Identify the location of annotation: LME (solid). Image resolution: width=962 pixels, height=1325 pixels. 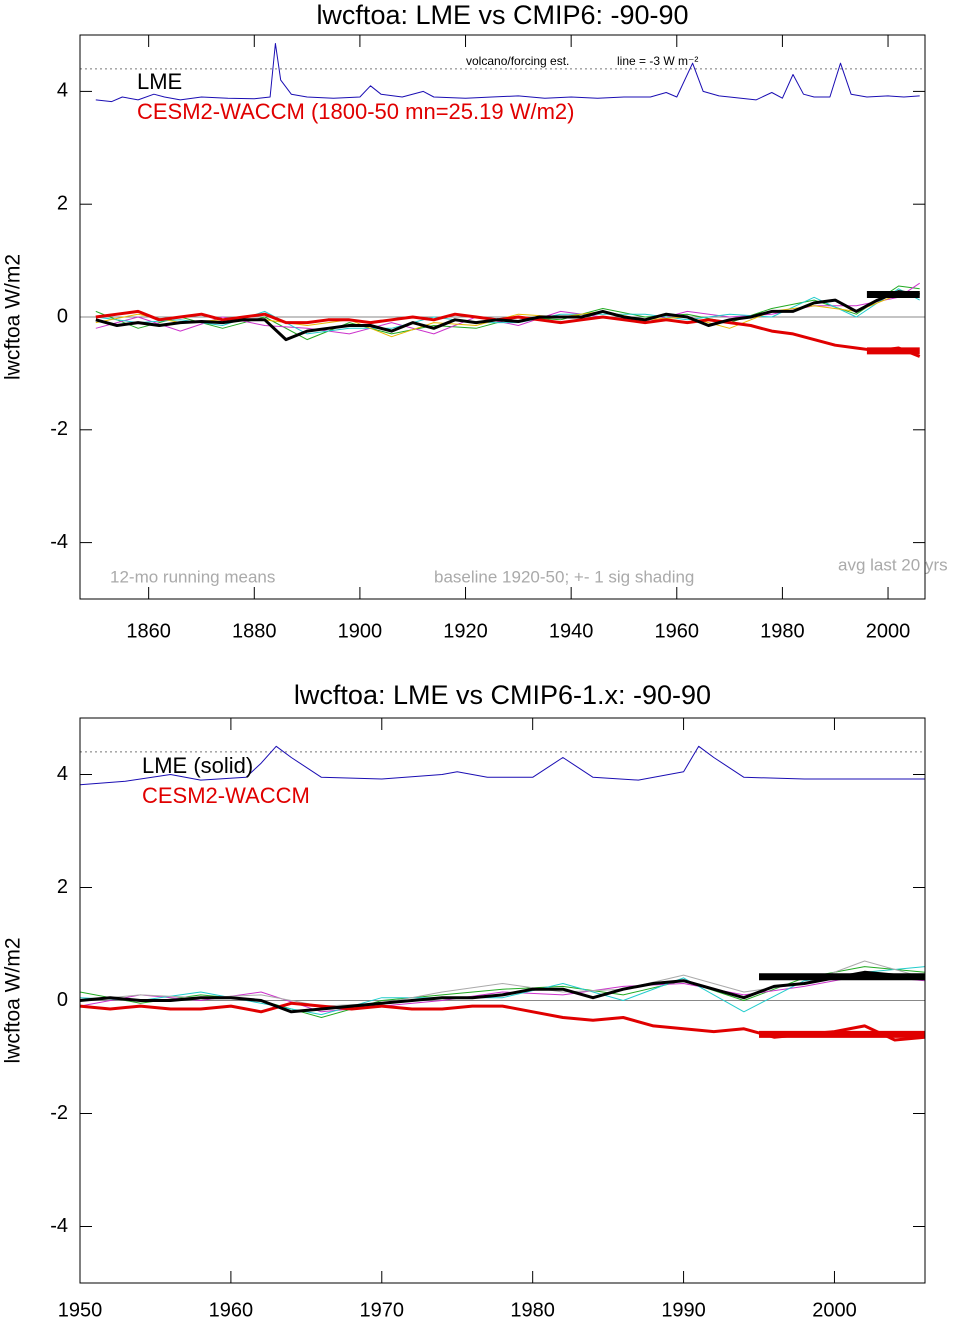
(197, 765).